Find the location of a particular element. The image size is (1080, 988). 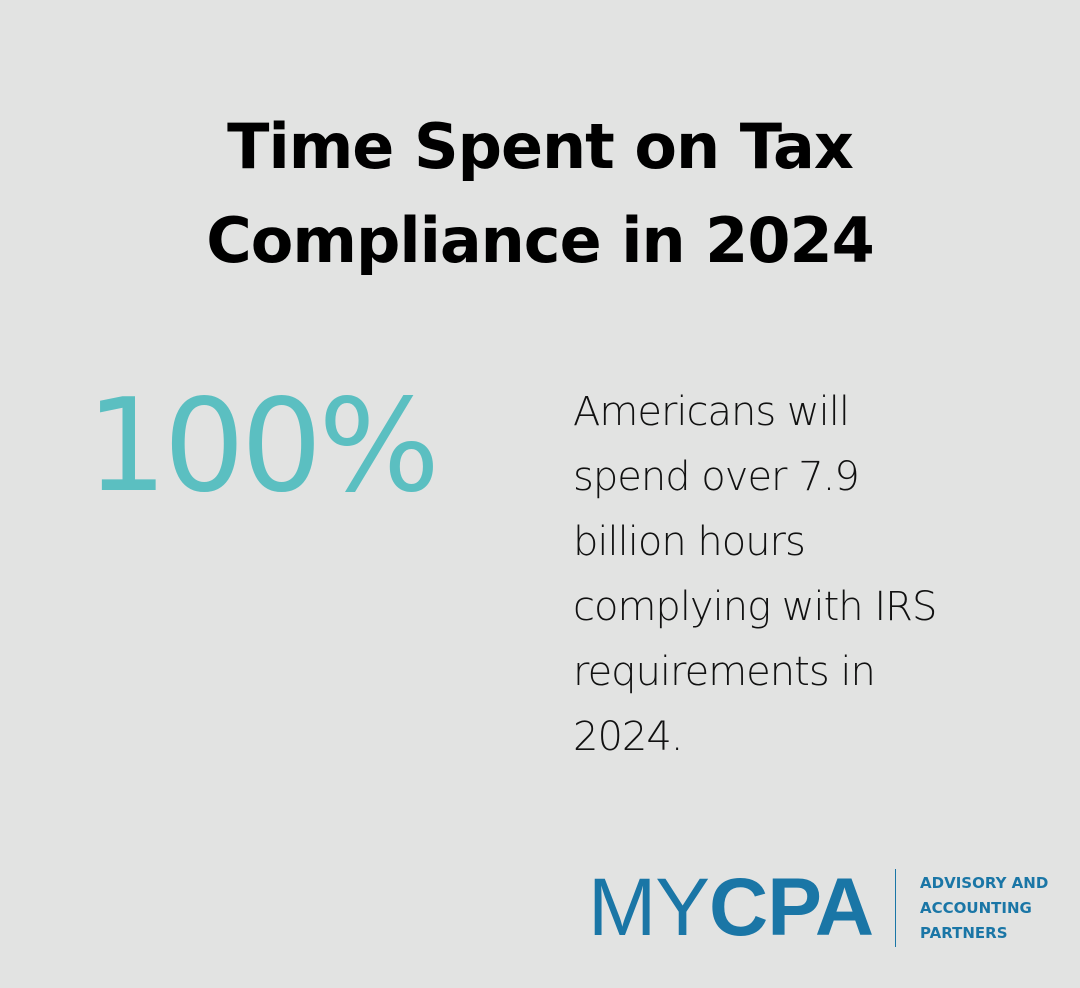

description-line: billion hours is located at coordinates (689, 542).